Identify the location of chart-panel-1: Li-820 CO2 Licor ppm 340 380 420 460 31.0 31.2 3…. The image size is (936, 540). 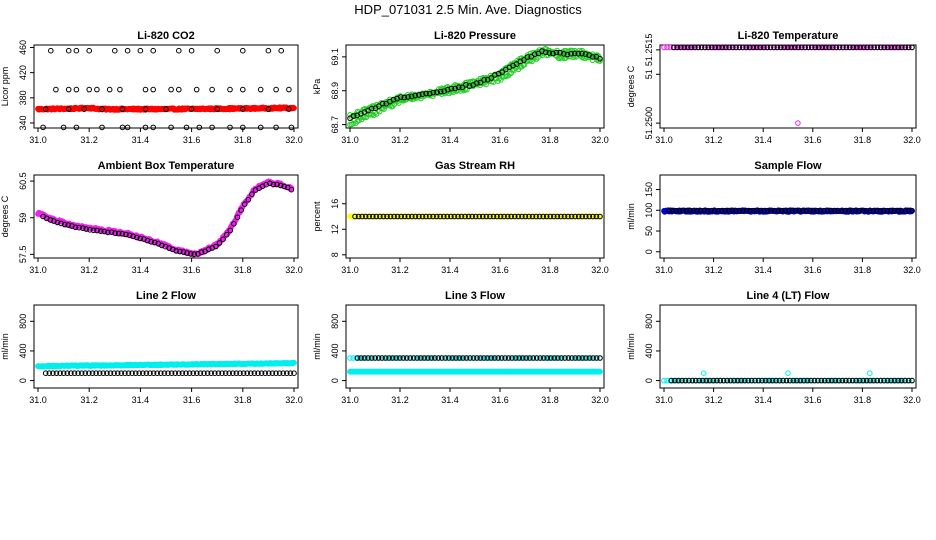
(151, 87).